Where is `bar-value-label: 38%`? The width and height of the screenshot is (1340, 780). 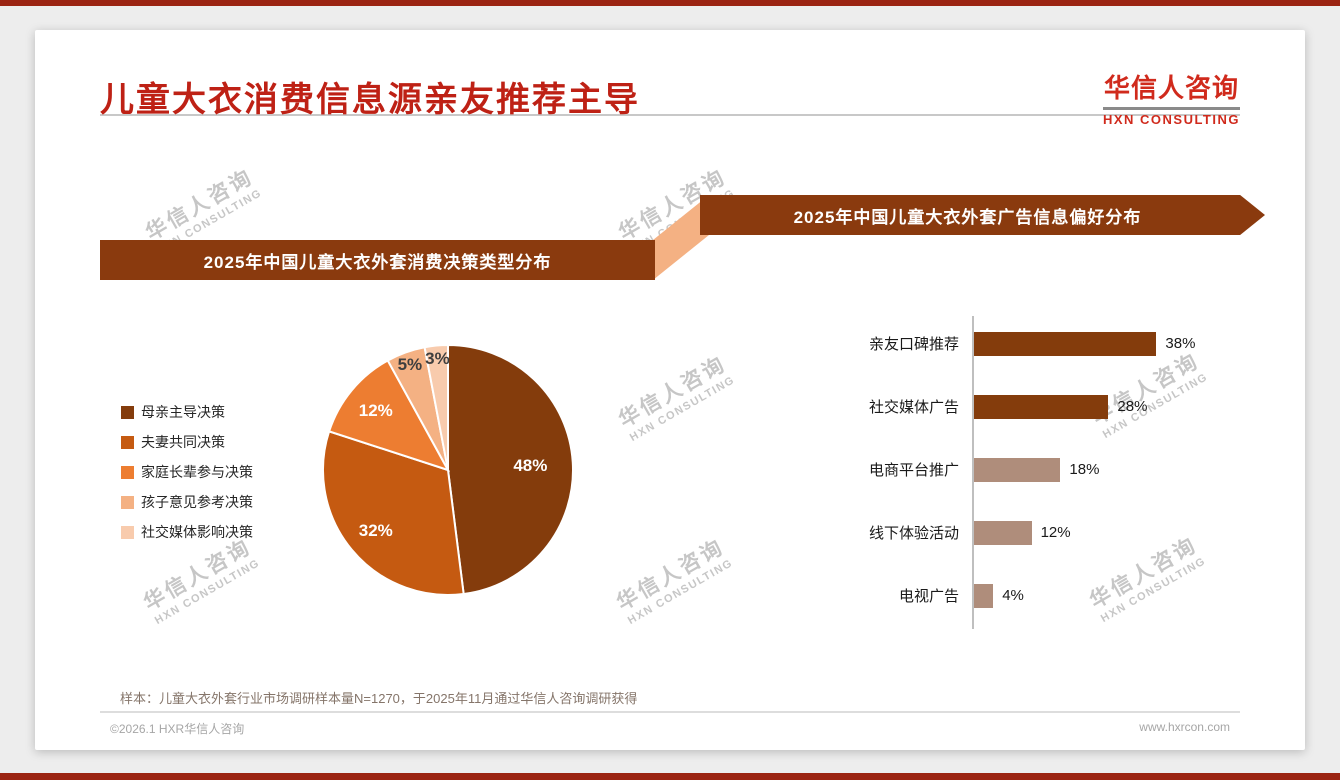
bar-value-label: 38% is located at coordinates (1180, 343).